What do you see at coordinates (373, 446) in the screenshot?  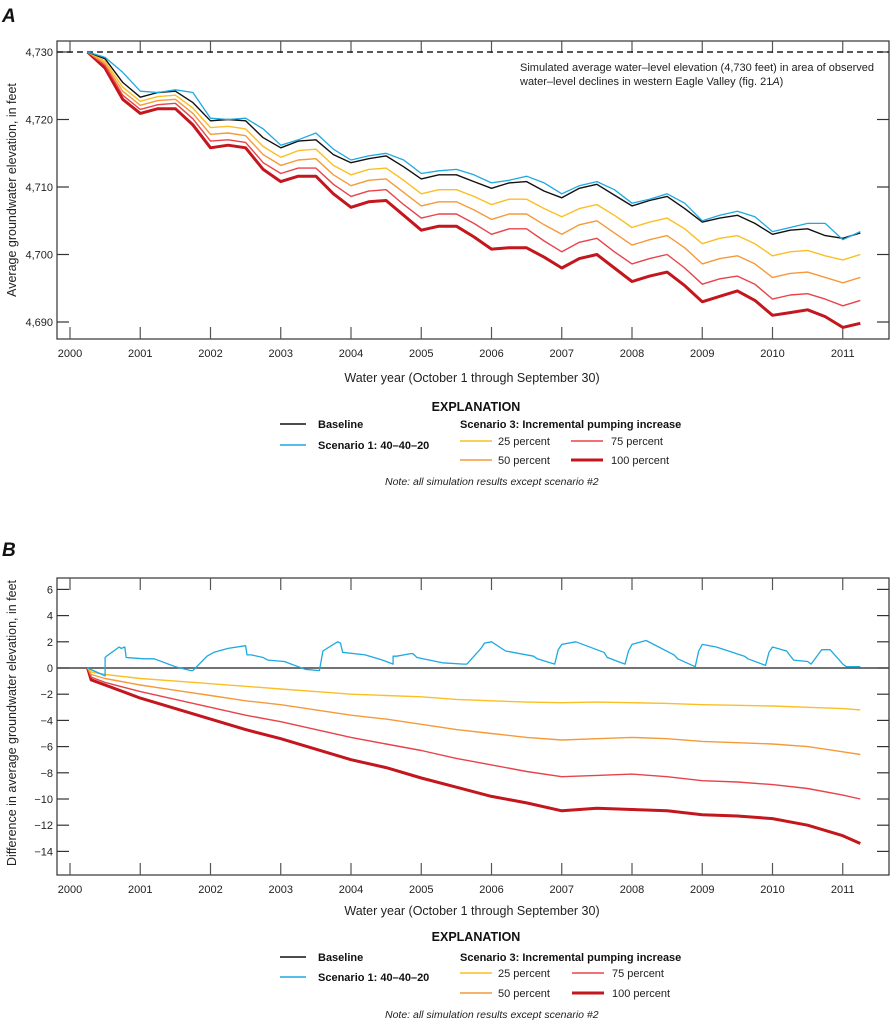 I see `legend-a-scenario1-label: Scenario 1: 40–40–20` at bounding box center [373, 446].